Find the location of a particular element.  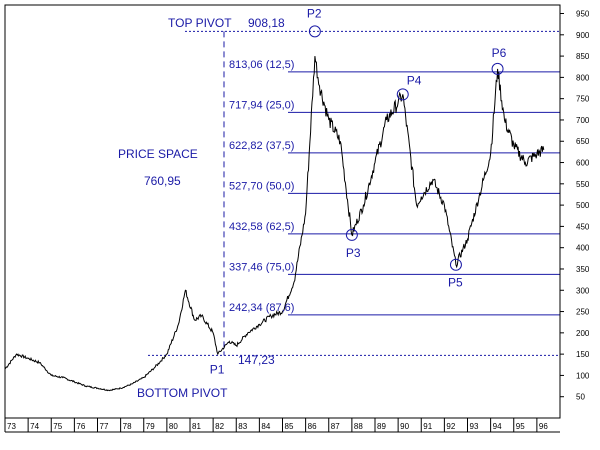

y-tick-label-9: 500 is located at coordinates (583, 205).